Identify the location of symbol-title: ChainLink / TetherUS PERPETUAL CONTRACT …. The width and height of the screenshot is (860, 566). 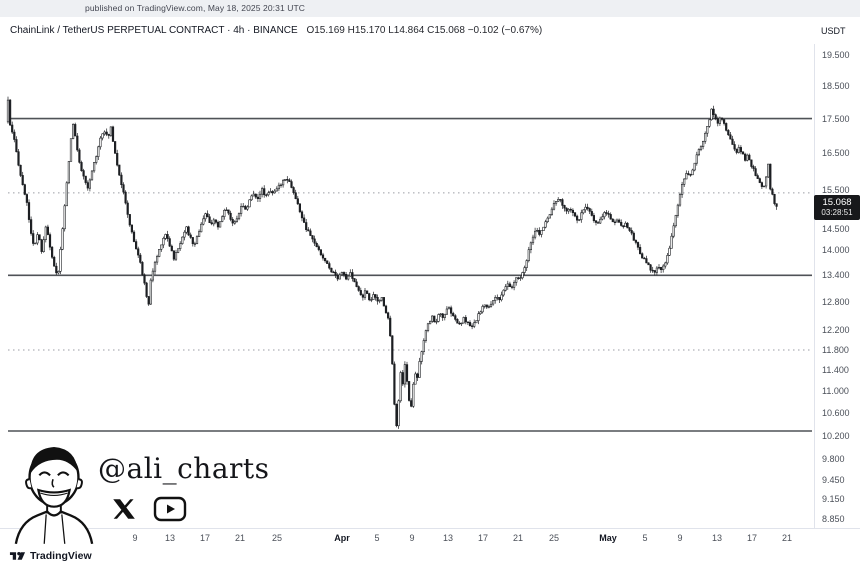
(154, 30).